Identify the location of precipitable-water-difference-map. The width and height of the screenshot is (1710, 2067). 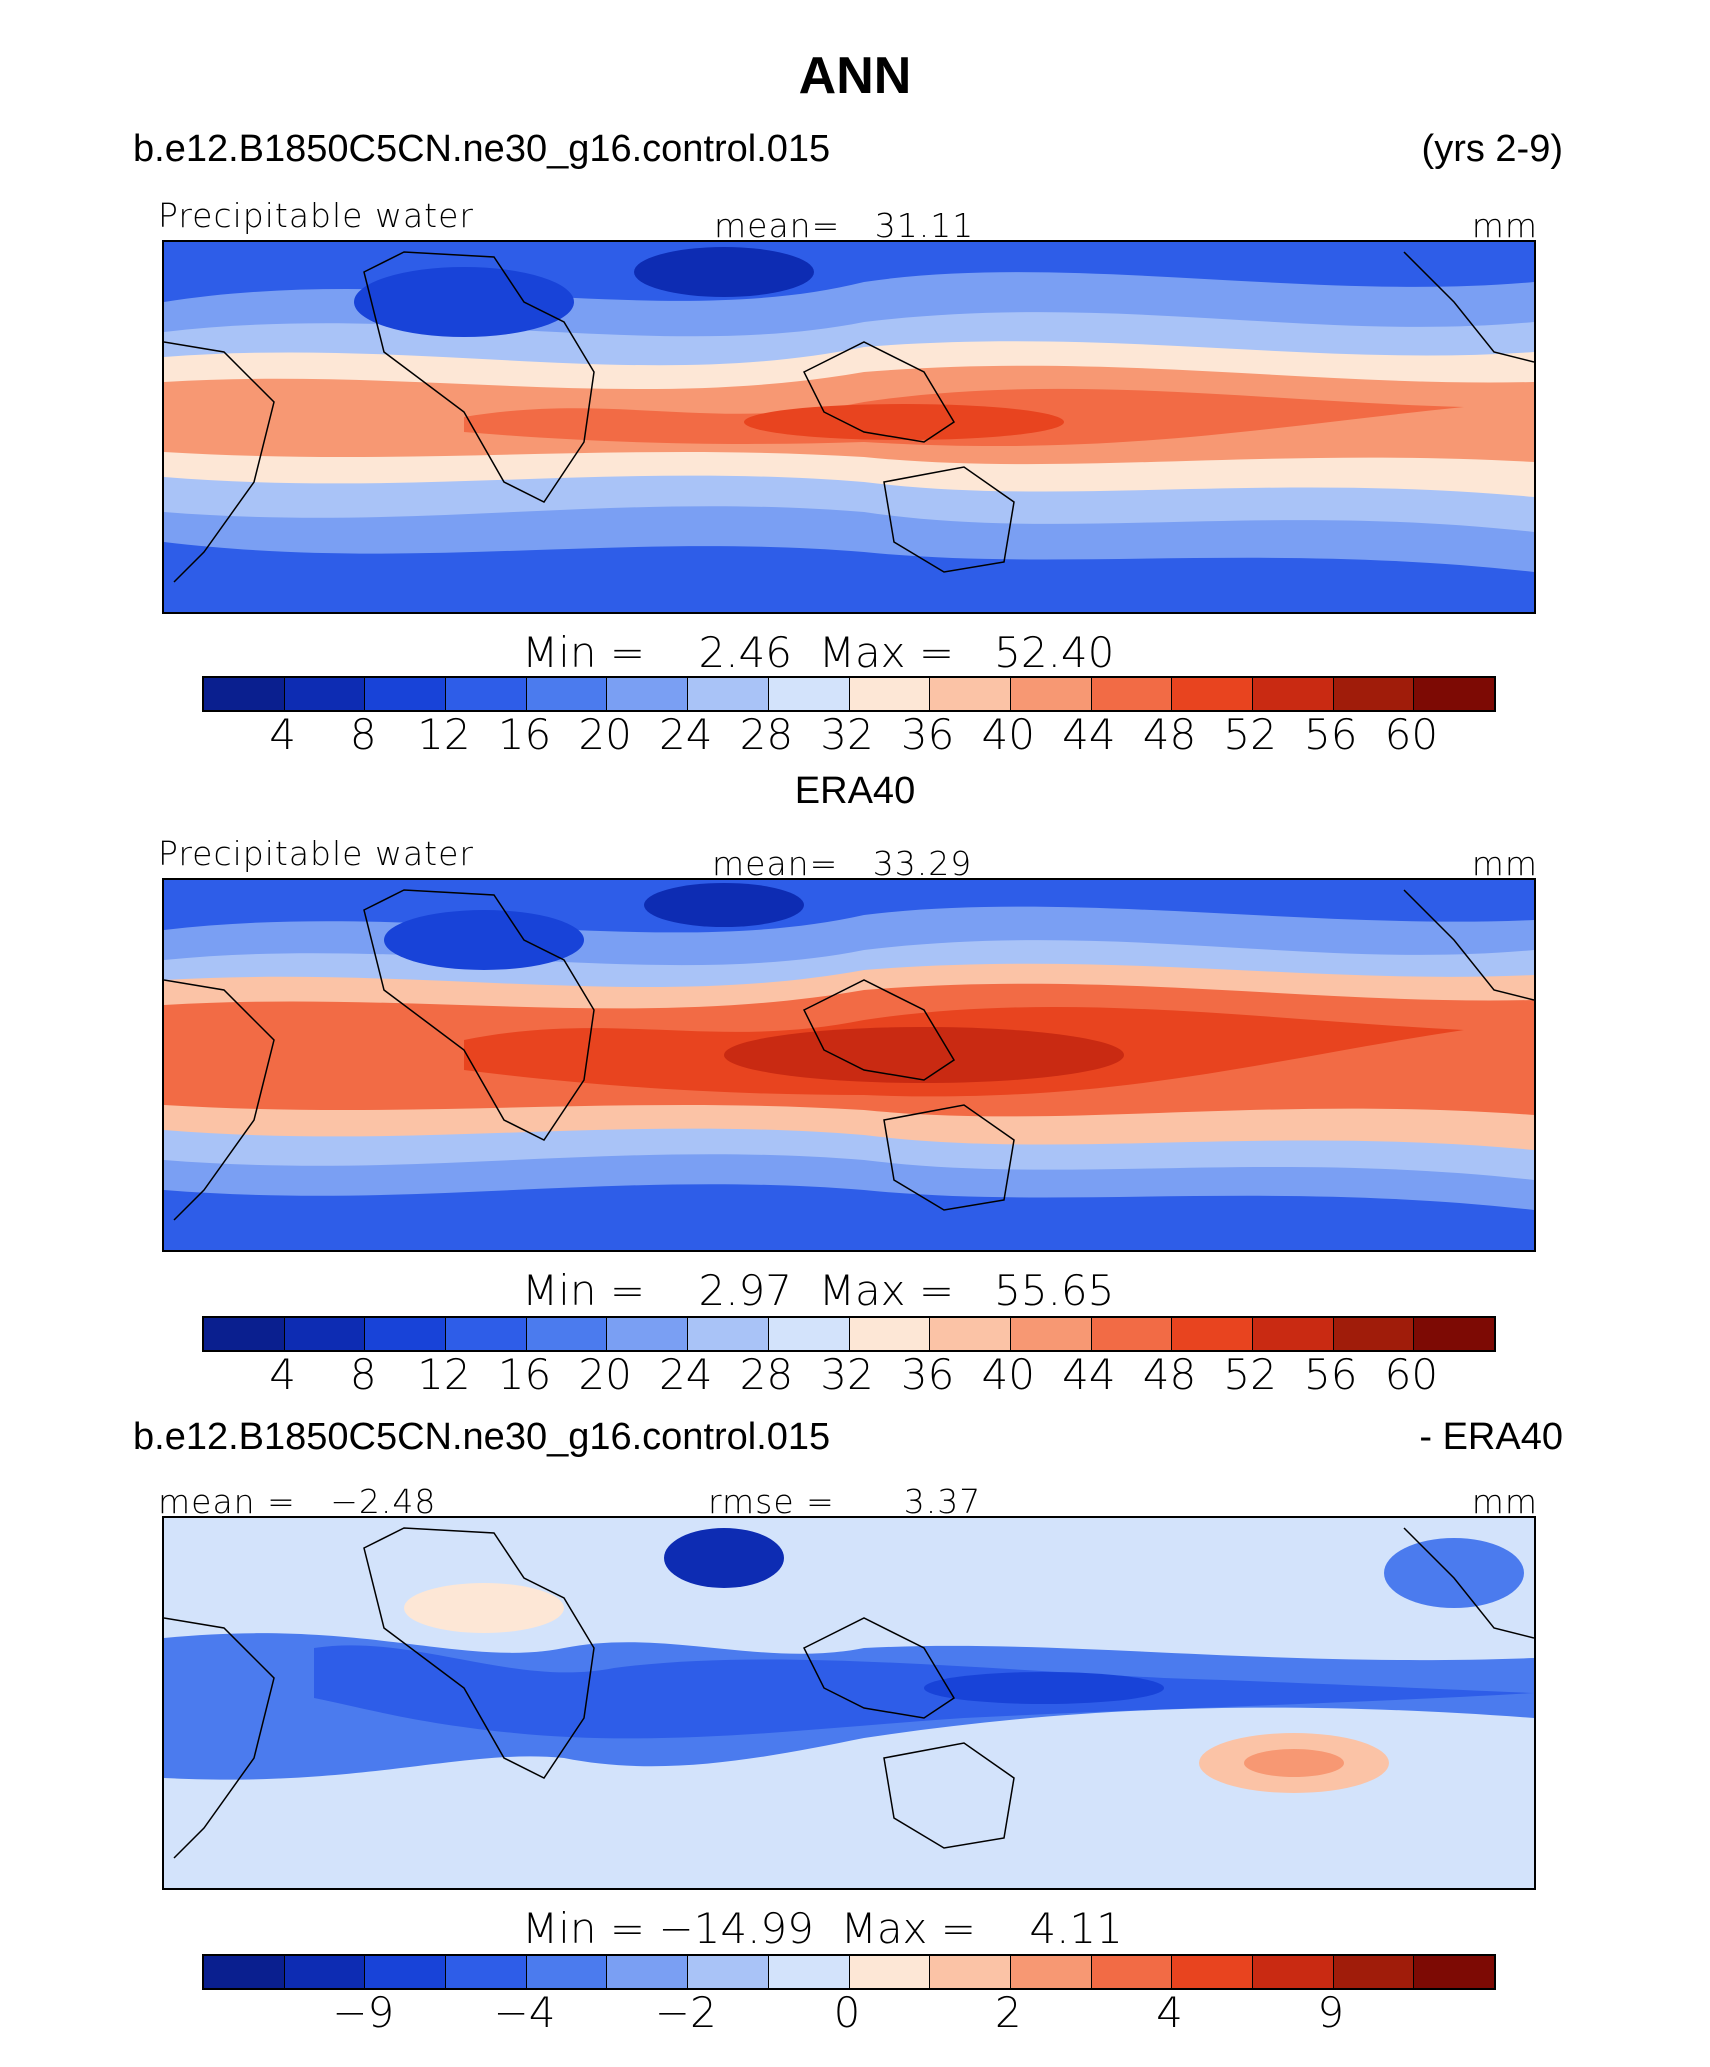
(849, 1703).